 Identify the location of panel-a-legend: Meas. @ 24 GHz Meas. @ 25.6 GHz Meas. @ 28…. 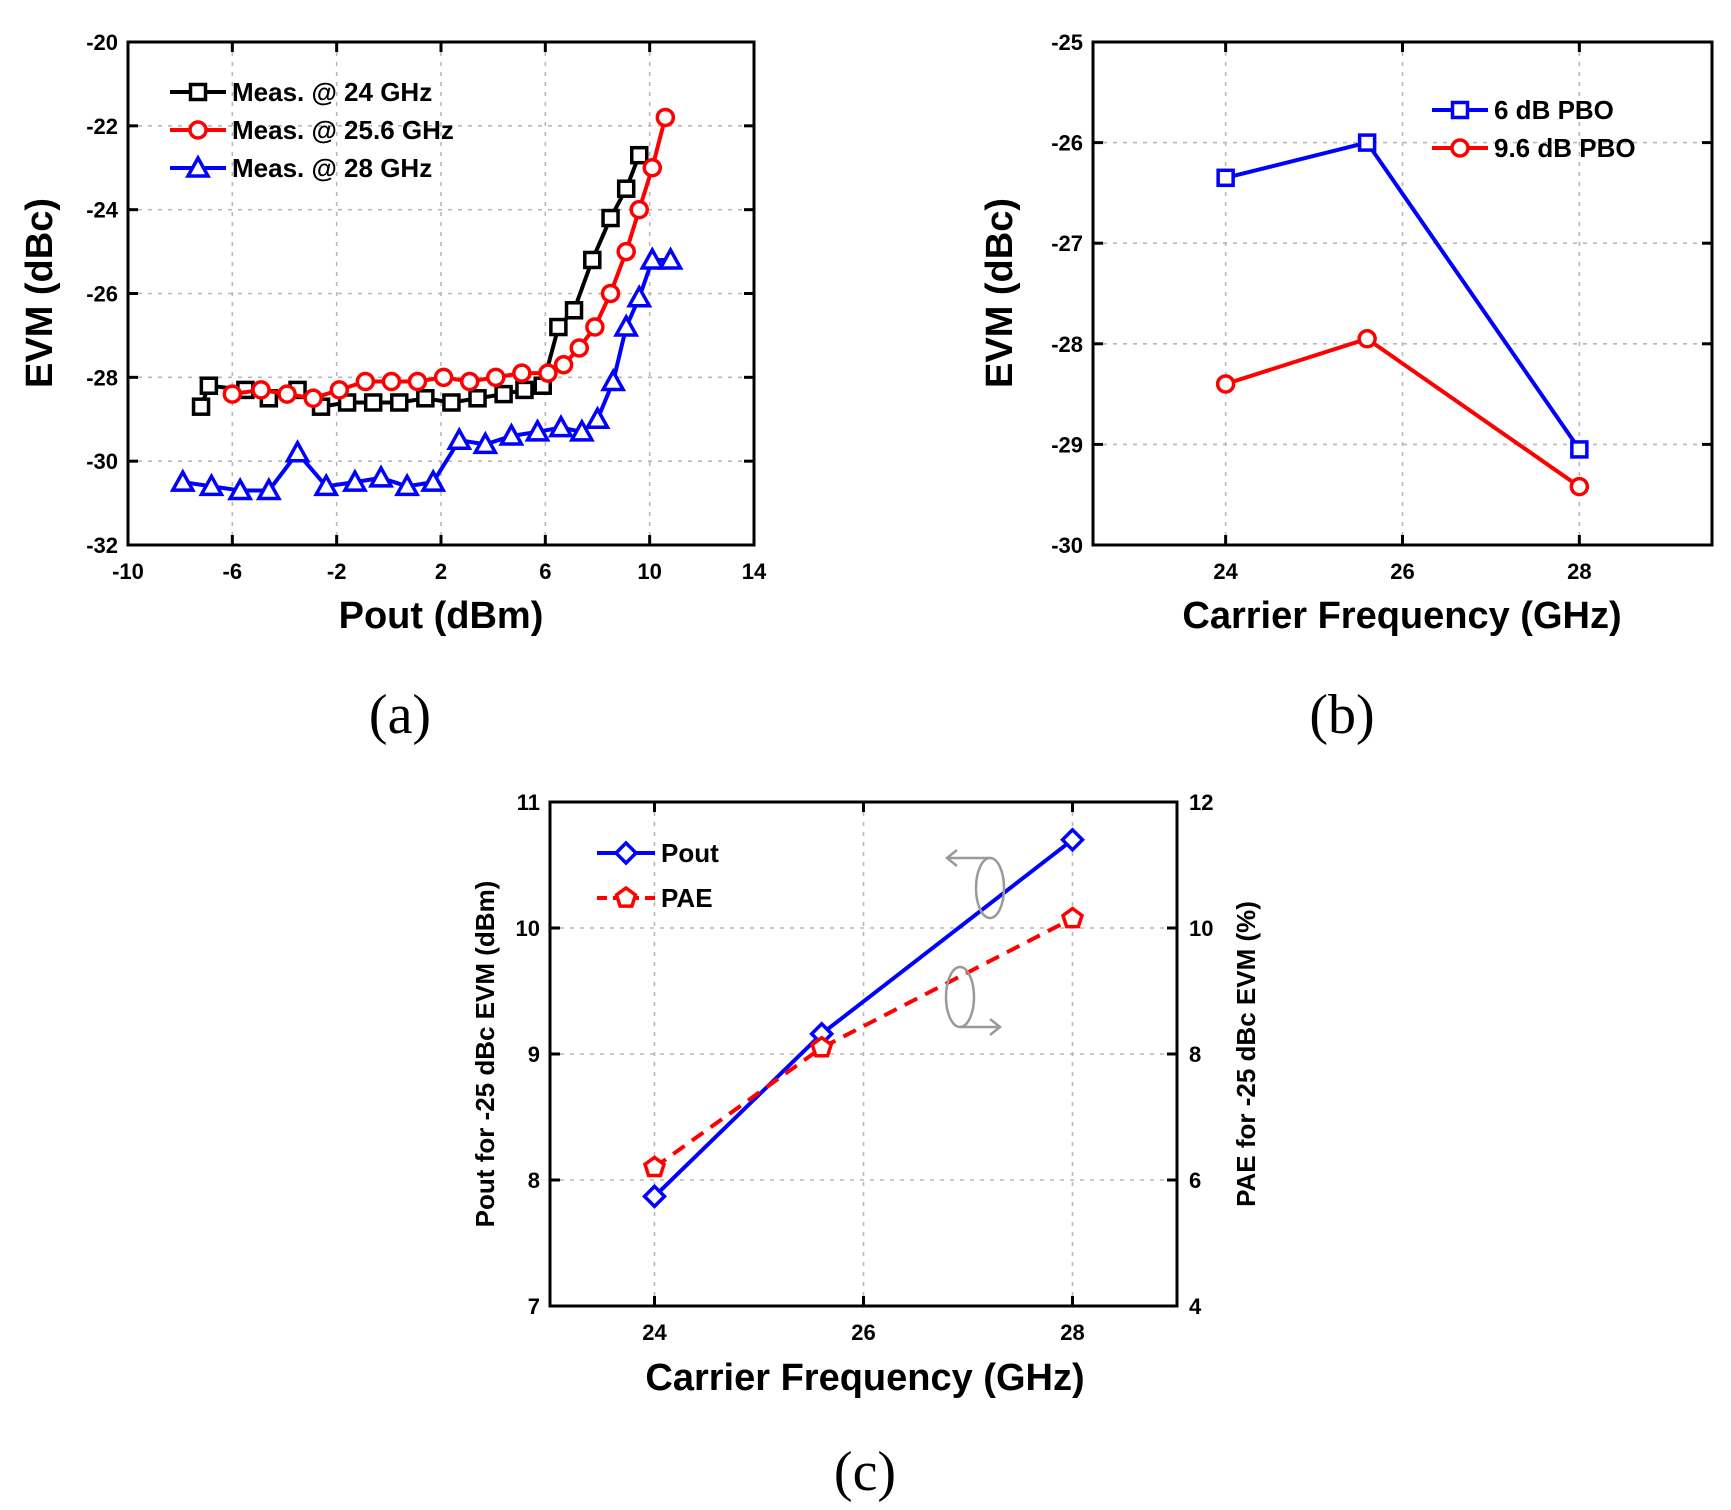
(312, 130).